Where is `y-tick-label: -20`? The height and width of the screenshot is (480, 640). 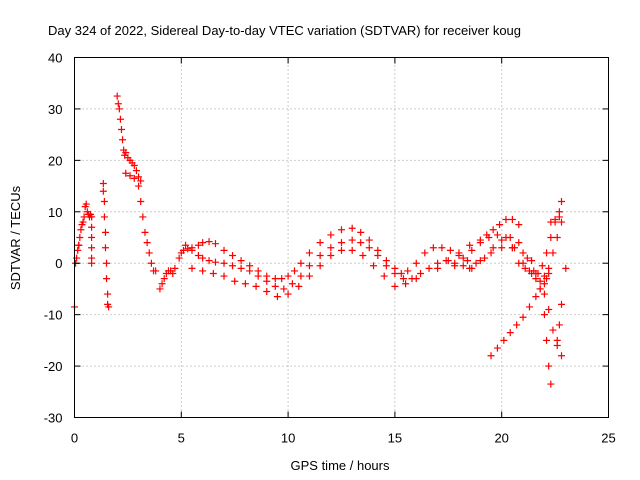 y-tick-label: -20 is located at coordinates (53, 366).